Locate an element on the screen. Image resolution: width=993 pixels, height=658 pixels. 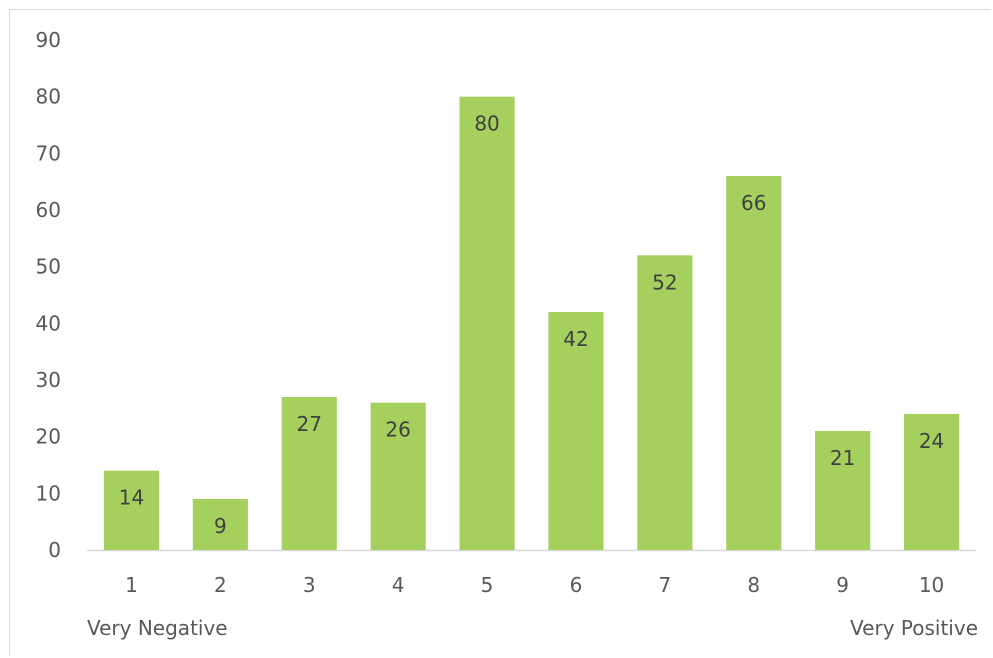
y-tick-label: 50 is located at coordinates (48, 267).